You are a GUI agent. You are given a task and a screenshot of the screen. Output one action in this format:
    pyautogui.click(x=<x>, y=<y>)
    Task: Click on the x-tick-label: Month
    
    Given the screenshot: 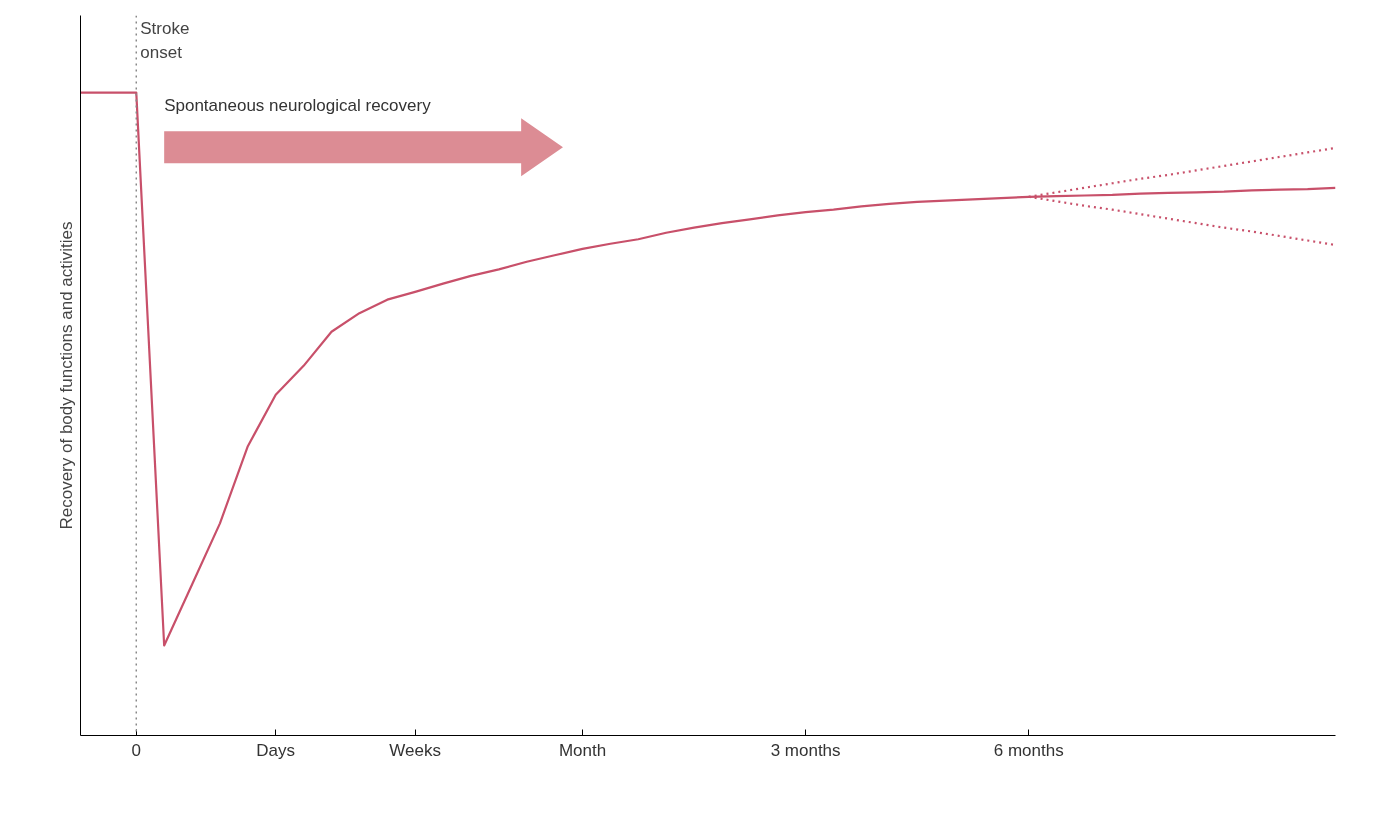 What is the action you would take?
    pyautogui.click(x=582, y=750)
    